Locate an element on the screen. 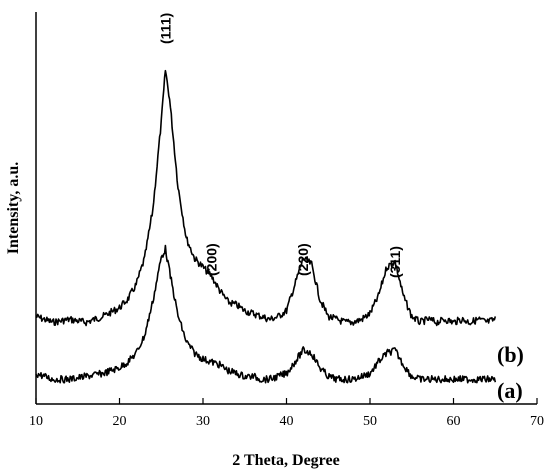 This screenshot has width=550, height=475. x-tick-label: 40 is located at coordinates (287, 421).